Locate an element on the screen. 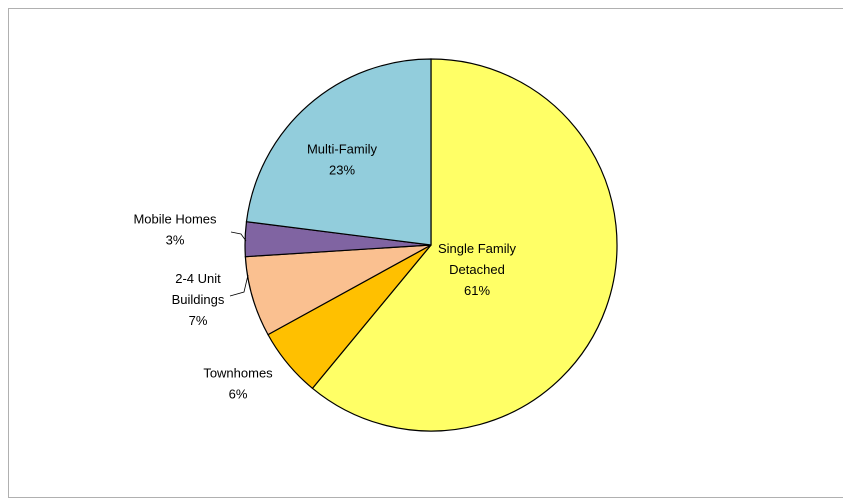 The height and width of the screenshot is (498, 843). slice-label: Mobile Homes 3% is located at coordinates (175, 230).